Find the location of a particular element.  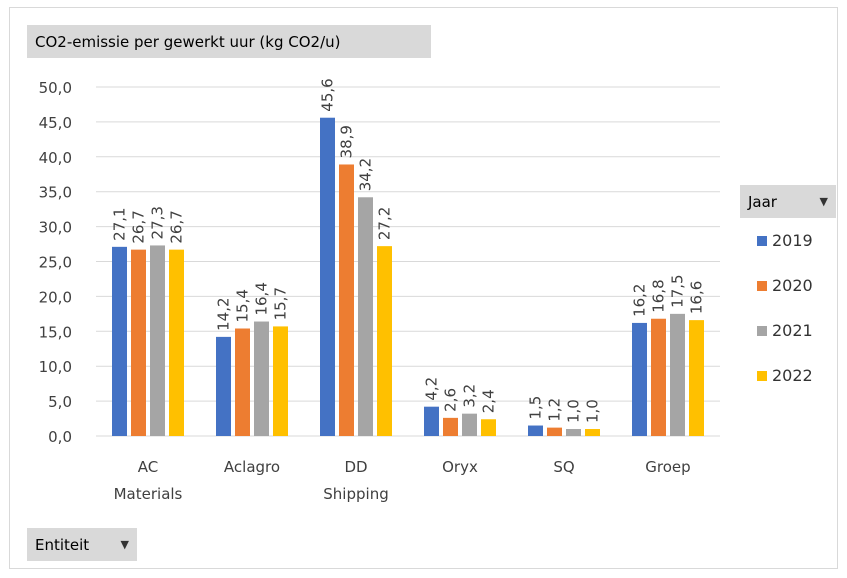

legend-label: 2020 is located at coordinates (792, 285).